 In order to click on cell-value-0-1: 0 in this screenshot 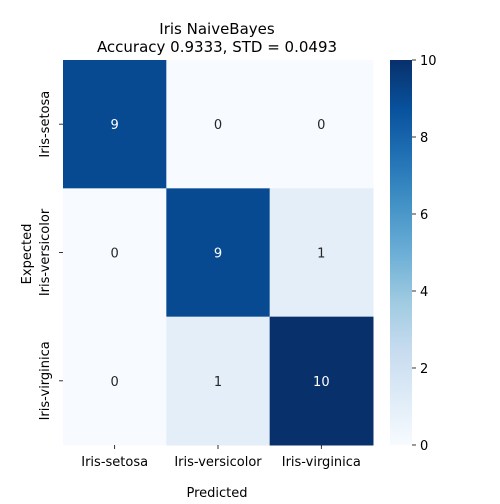, I will do `click(218, 125)`.